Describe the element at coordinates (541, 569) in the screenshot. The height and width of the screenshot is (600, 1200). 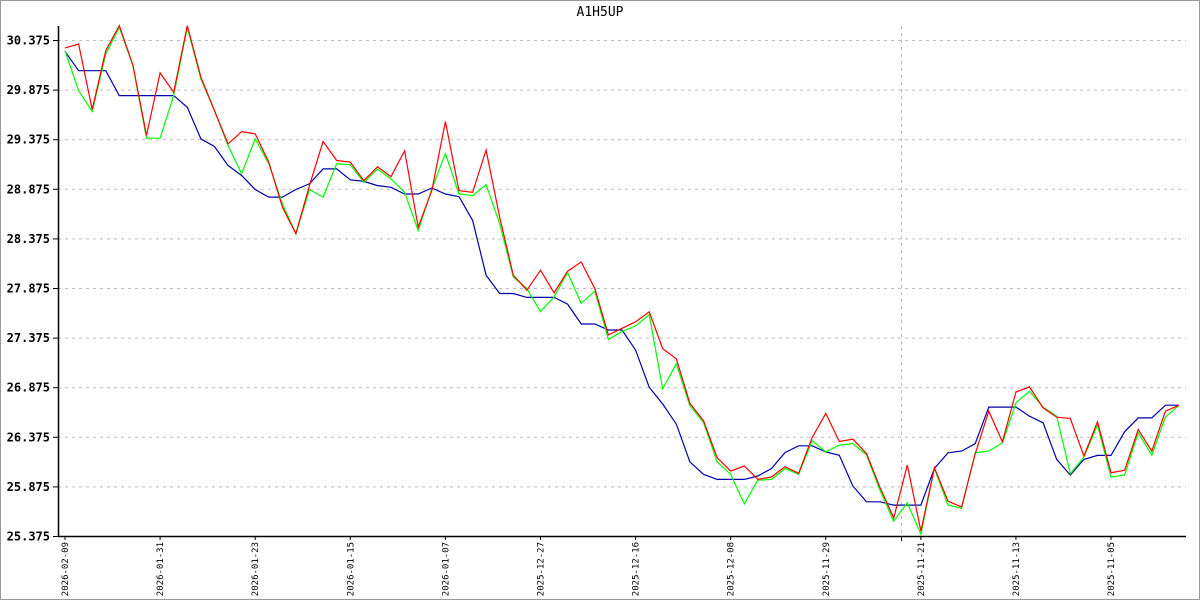
I see `x-tick-label: 2025-12-27` at that location.